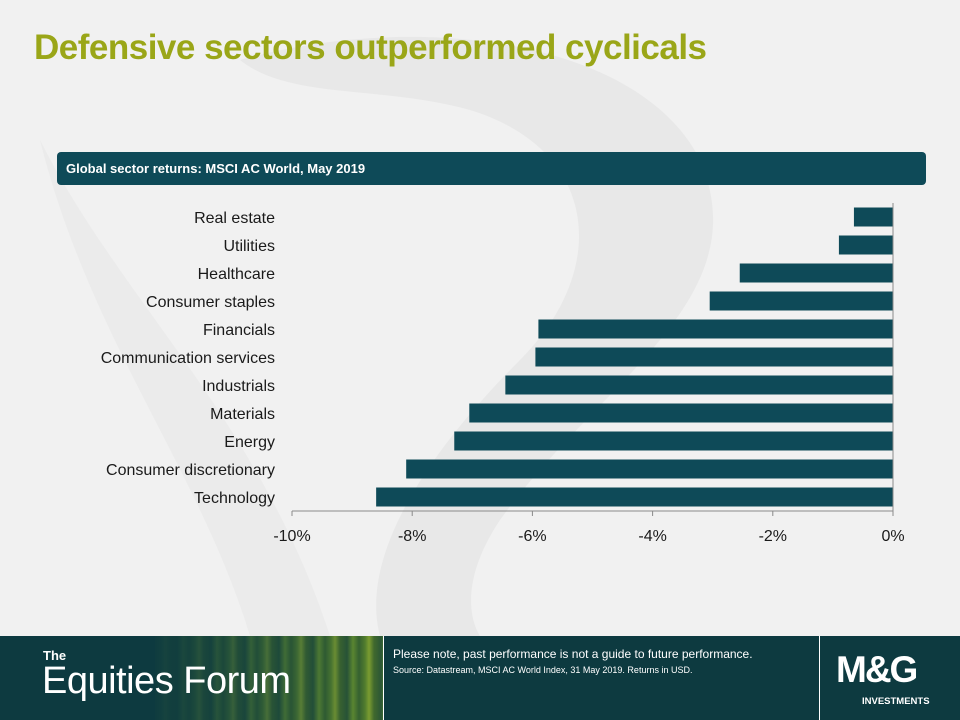 This screenshot has width=960, height=720. I want to click on category-label: Communication services, so click(188, 358).